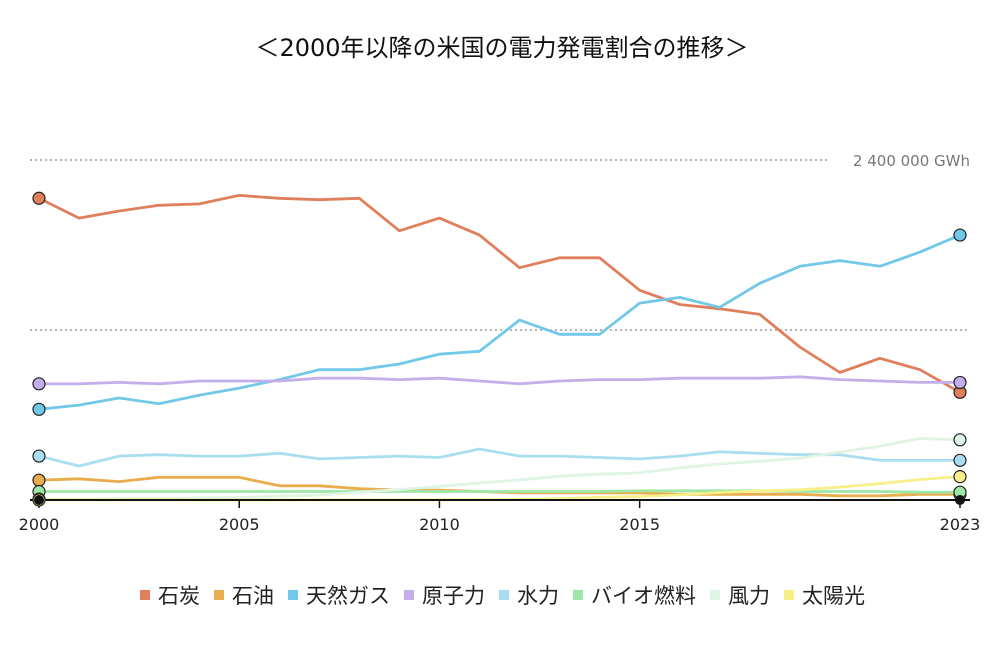 The width and height of the screenshot is (1005, 670). What do you see at coordinates (239, 524) in the screenshot?
I see `x-tick-label: 2005` at bounding box center [239, 524].